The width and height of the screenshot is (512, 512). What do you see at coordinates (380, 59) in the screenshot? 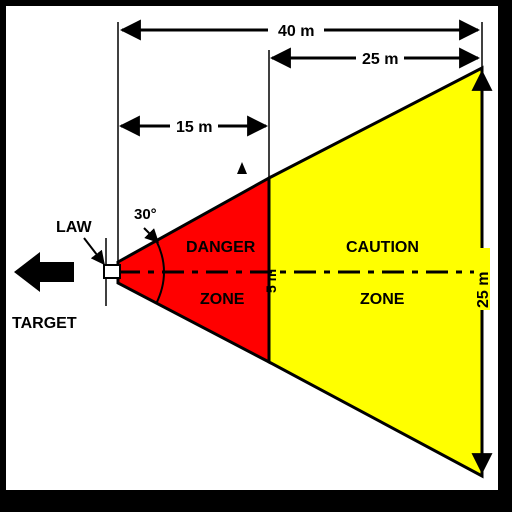
I see `dim-25m-top-label: 25 m` at bounding box center [380, 59].